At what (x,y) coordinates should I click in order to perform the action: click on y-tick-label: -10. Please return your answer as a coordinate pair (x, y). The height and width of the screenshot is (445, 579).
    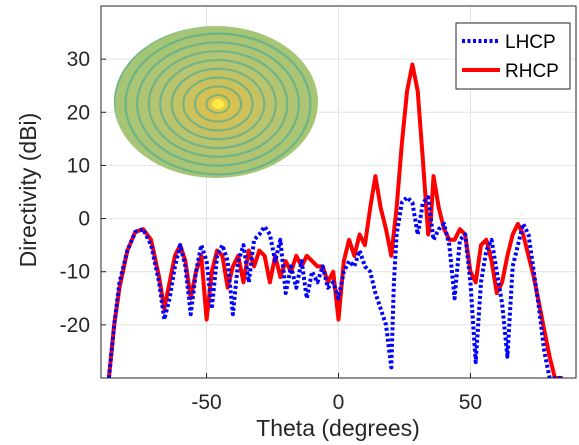
    Looking at the image, I should click on (75, 272).